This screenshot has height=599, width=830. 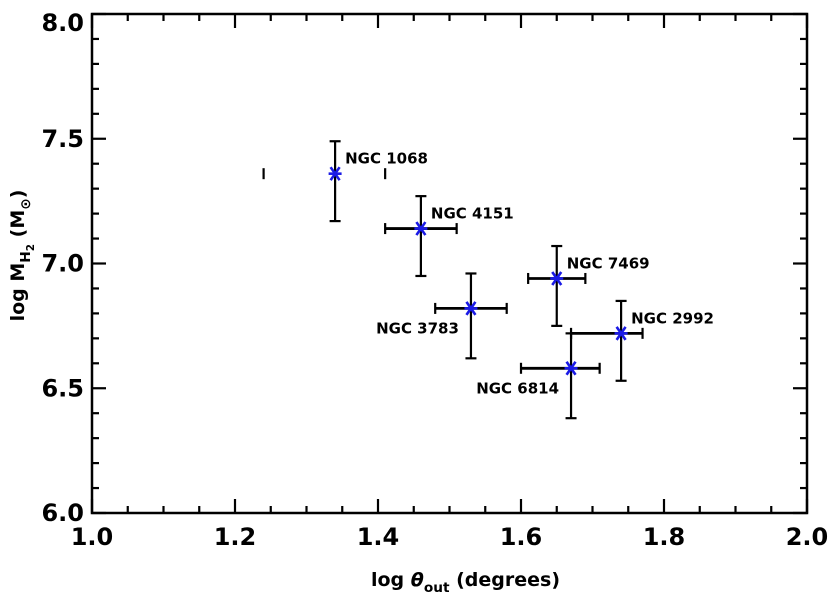 I want to click on data-markers, so click(x=478, y=271).